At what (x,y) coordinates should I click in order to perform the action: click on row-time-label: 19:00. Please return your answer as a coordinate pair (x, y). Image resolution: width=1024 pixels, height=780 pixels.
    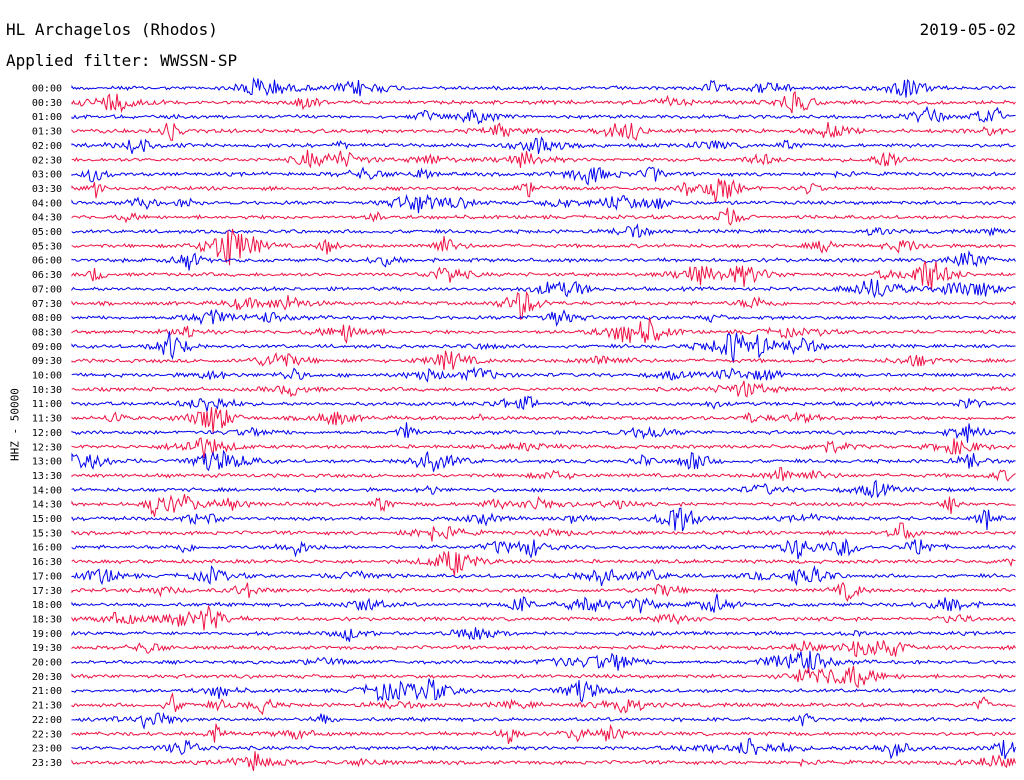
    Looking at the image, I should click on (47, 634).